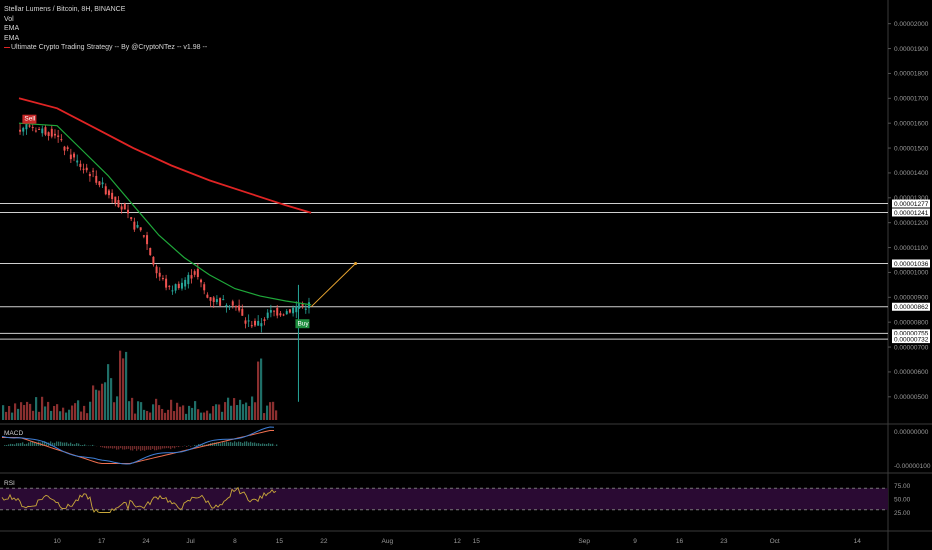  Describe the element at coordinates (635, 541) in the screenshot. I see `x-tick-label: 9` at that location.